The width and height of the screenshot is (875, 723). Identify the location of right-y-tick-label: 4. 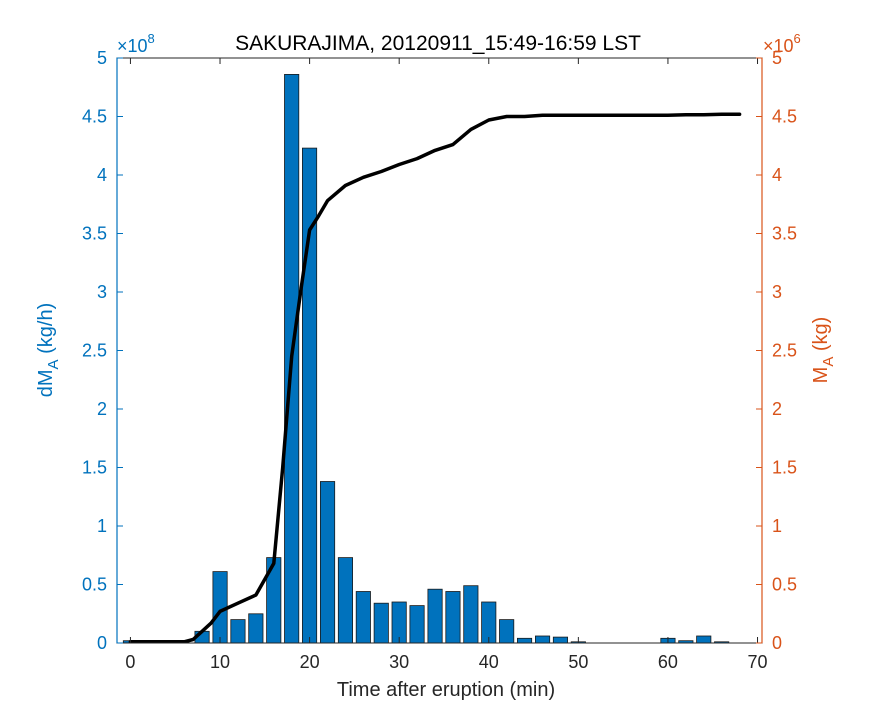
(777, 175).